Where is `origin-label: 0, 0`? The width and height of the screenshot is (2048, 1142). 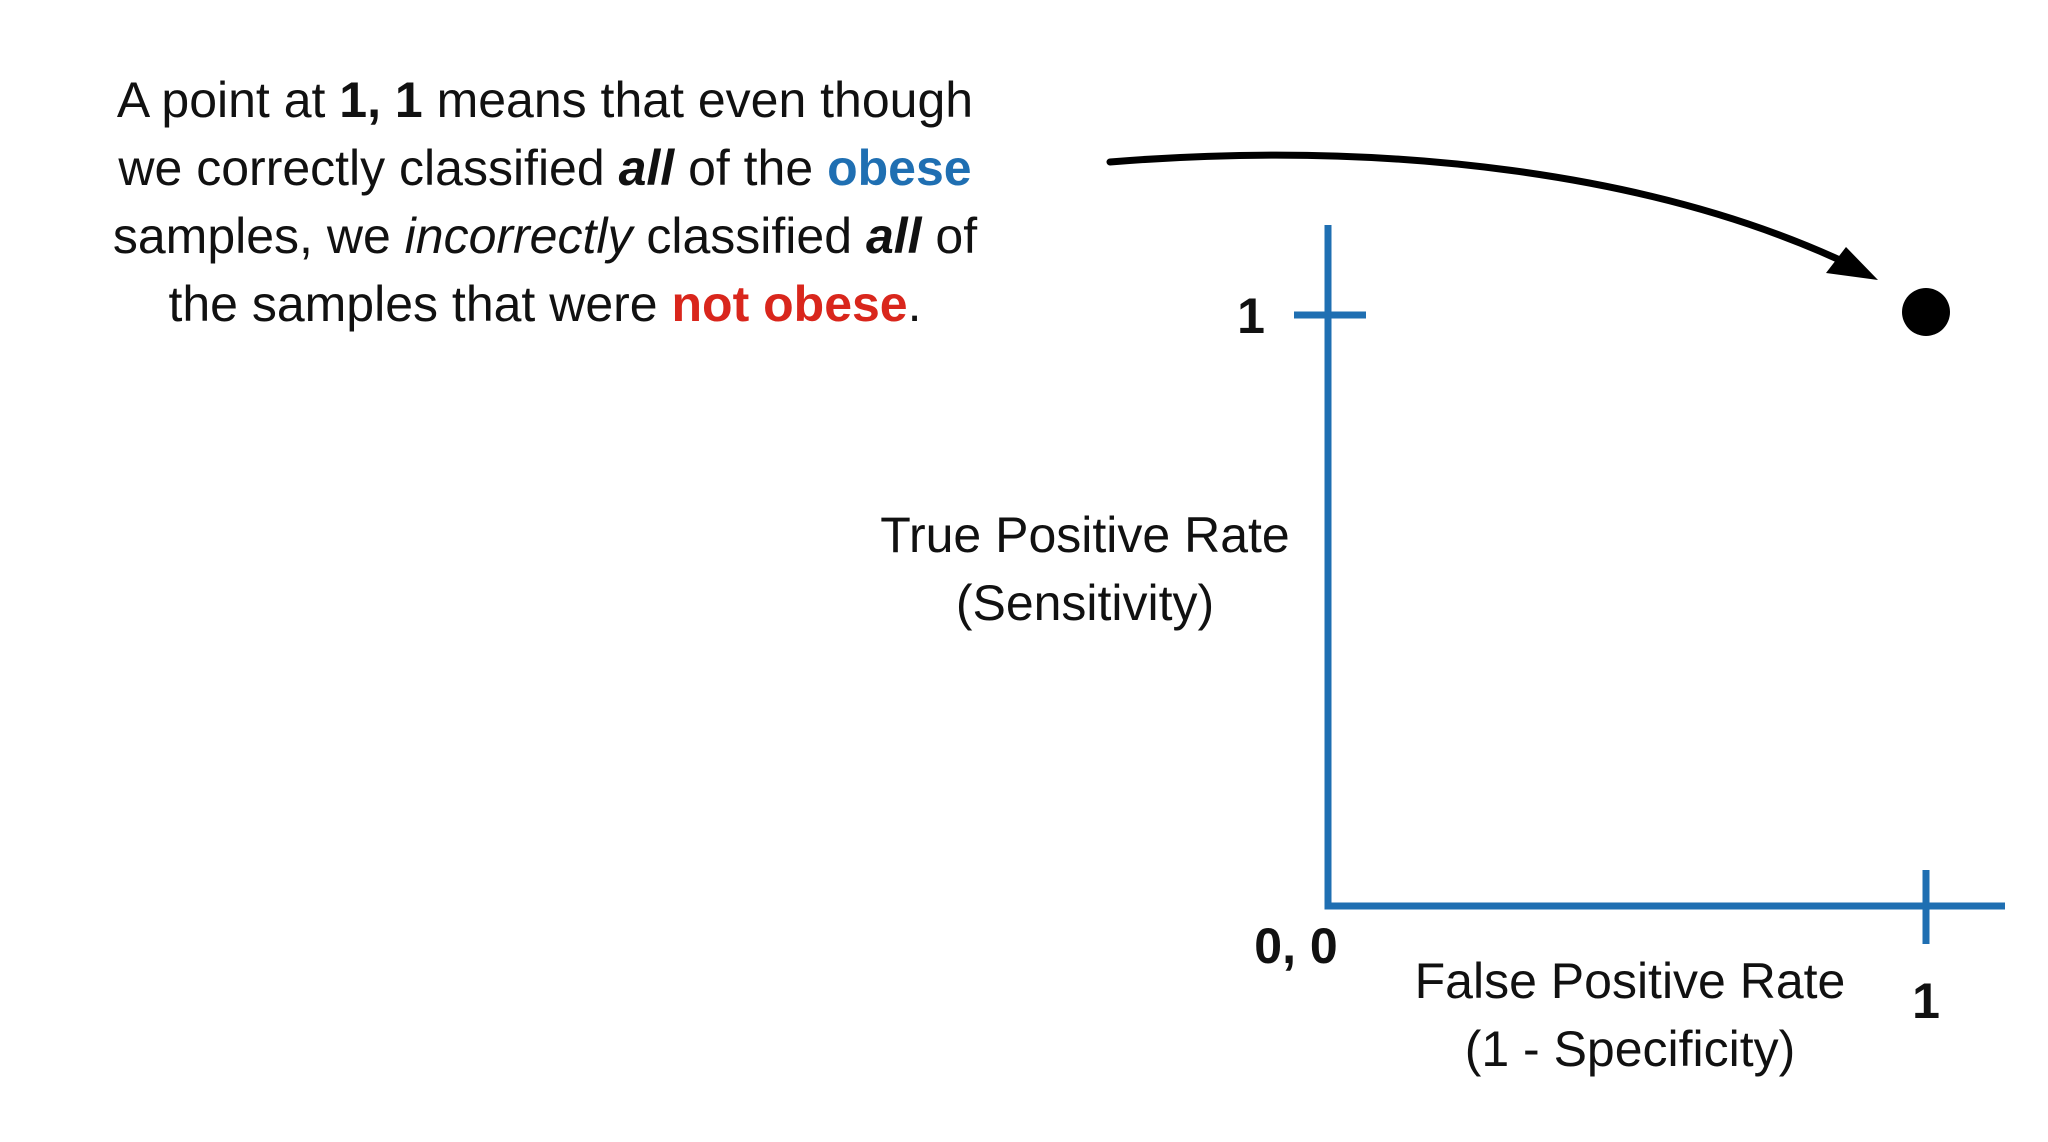 origin-label: 0, 0 is located at coordinates (1295, 946).